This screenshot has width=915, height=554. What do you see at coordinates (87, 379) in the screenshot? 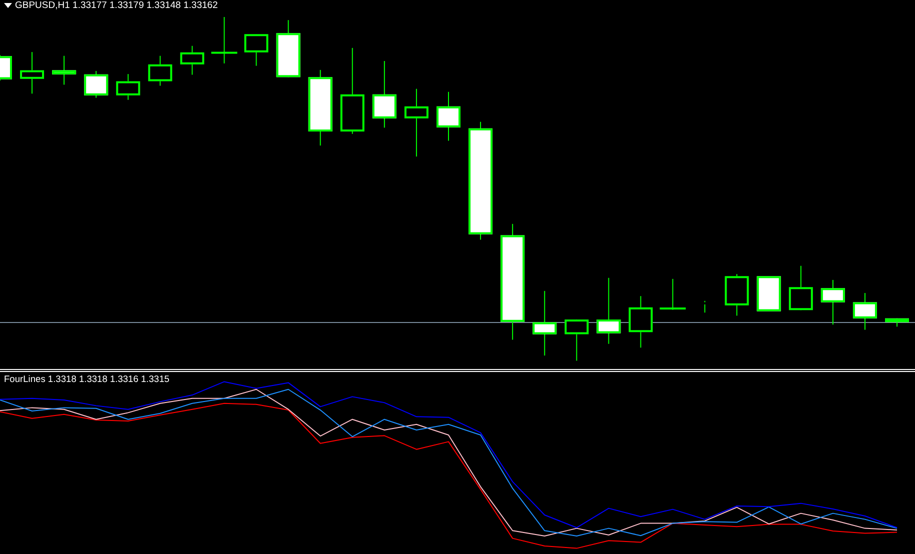
I see `chart-title: FourLines 1.3318 1.3318 1.3316 1.3315` at bounding box center [87, 379].